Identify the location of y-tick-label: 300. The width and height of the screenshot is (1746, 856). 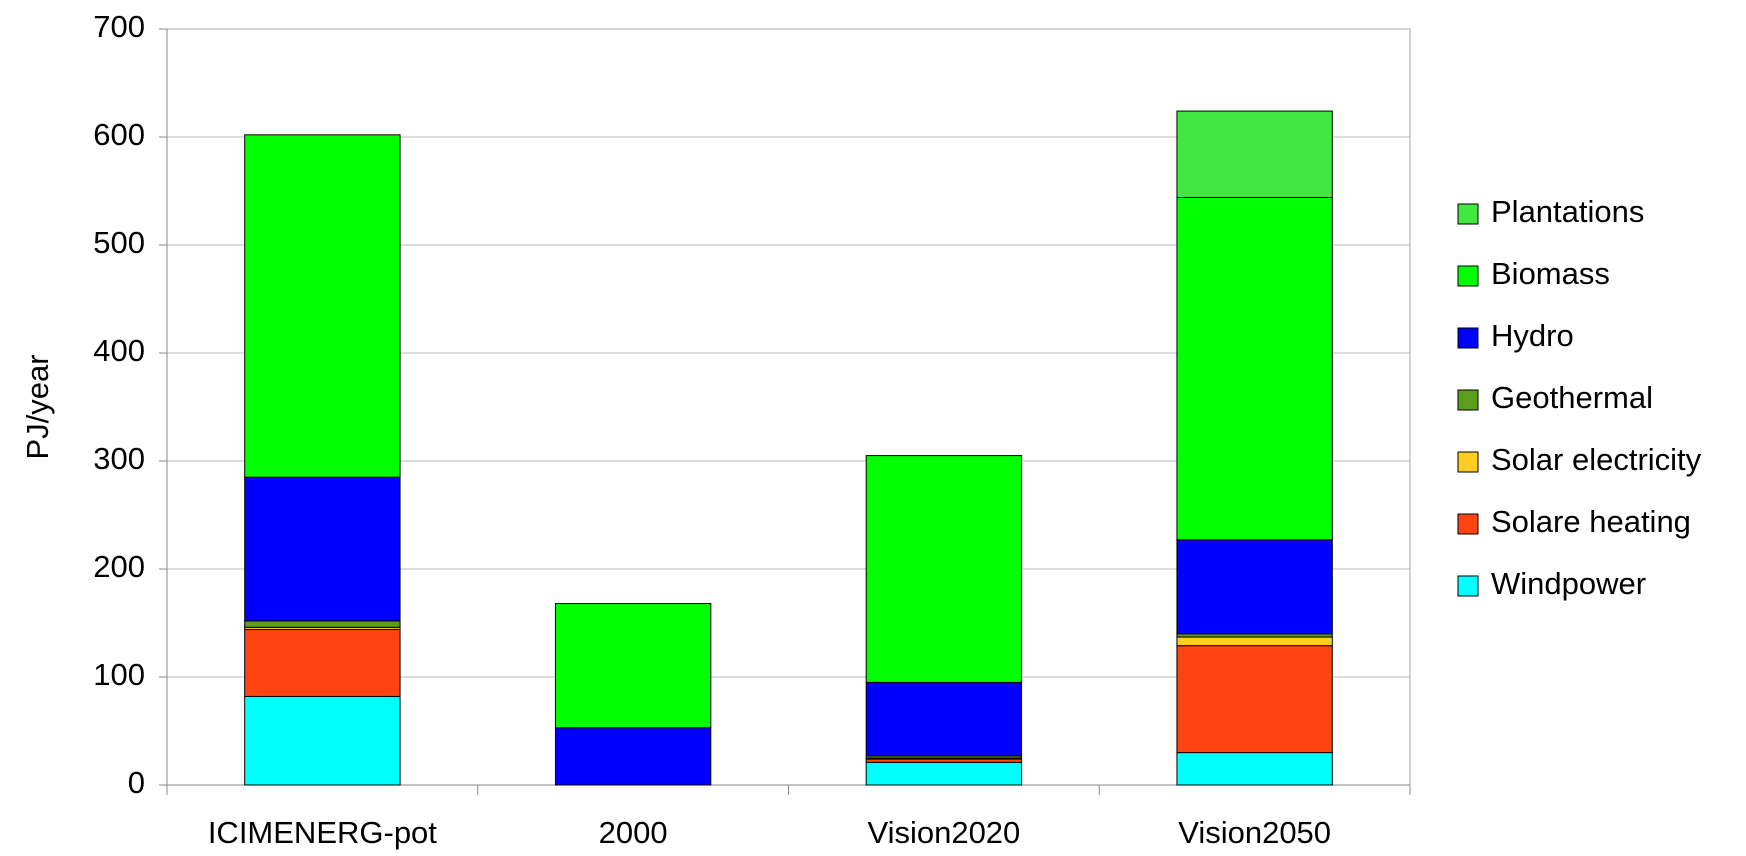
(119, 458).